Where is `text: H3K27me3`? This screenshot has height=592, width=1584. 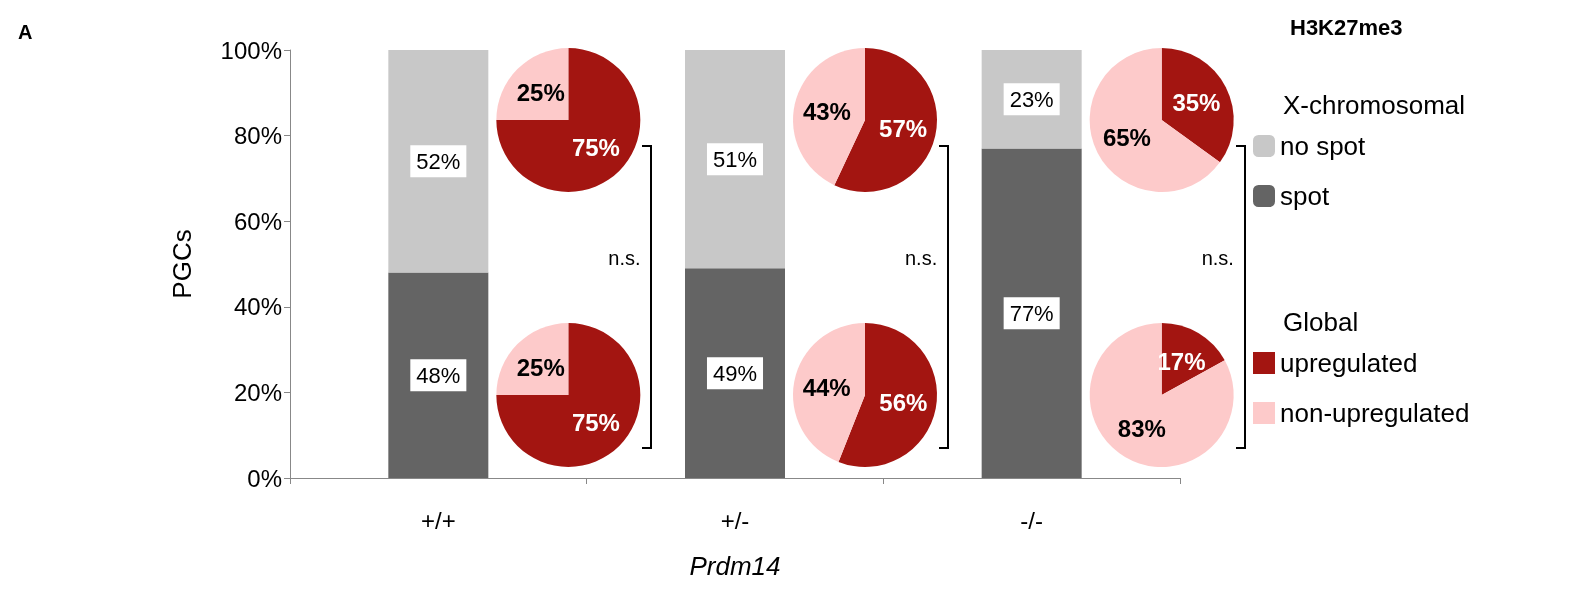
text: H3K27me3 is located at coordinates (1346, 27).